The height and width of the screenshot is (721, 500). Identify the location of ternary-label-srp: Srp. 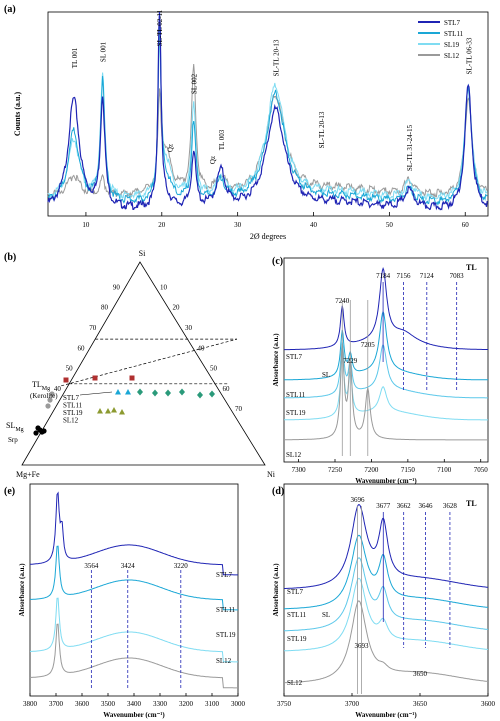
(13, 440).